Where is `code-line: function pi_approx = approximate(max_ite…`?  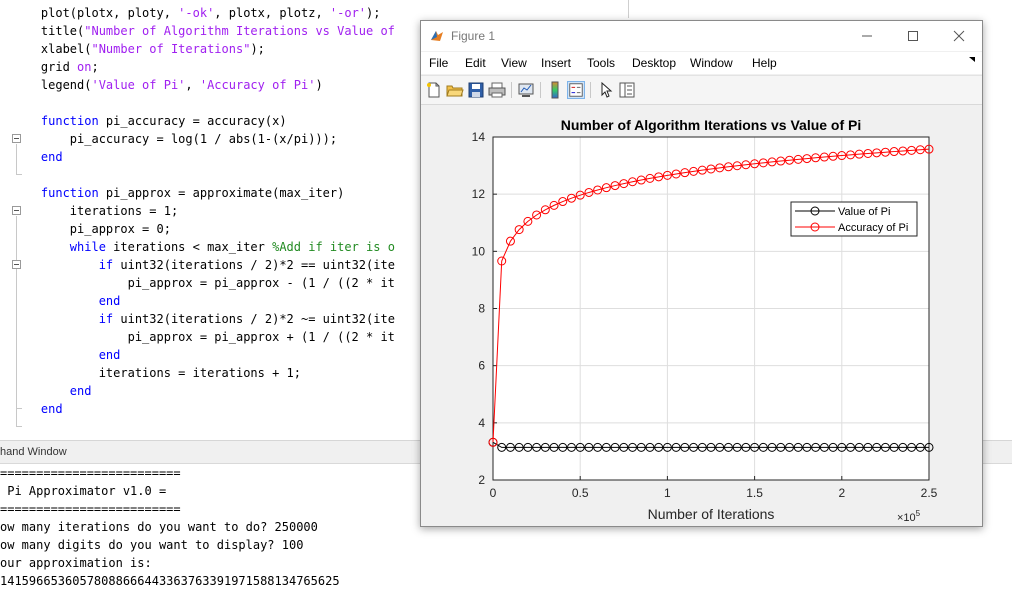 code-line: function pi_approx = approximate(max_ite… is located at coordinates (178, 193).